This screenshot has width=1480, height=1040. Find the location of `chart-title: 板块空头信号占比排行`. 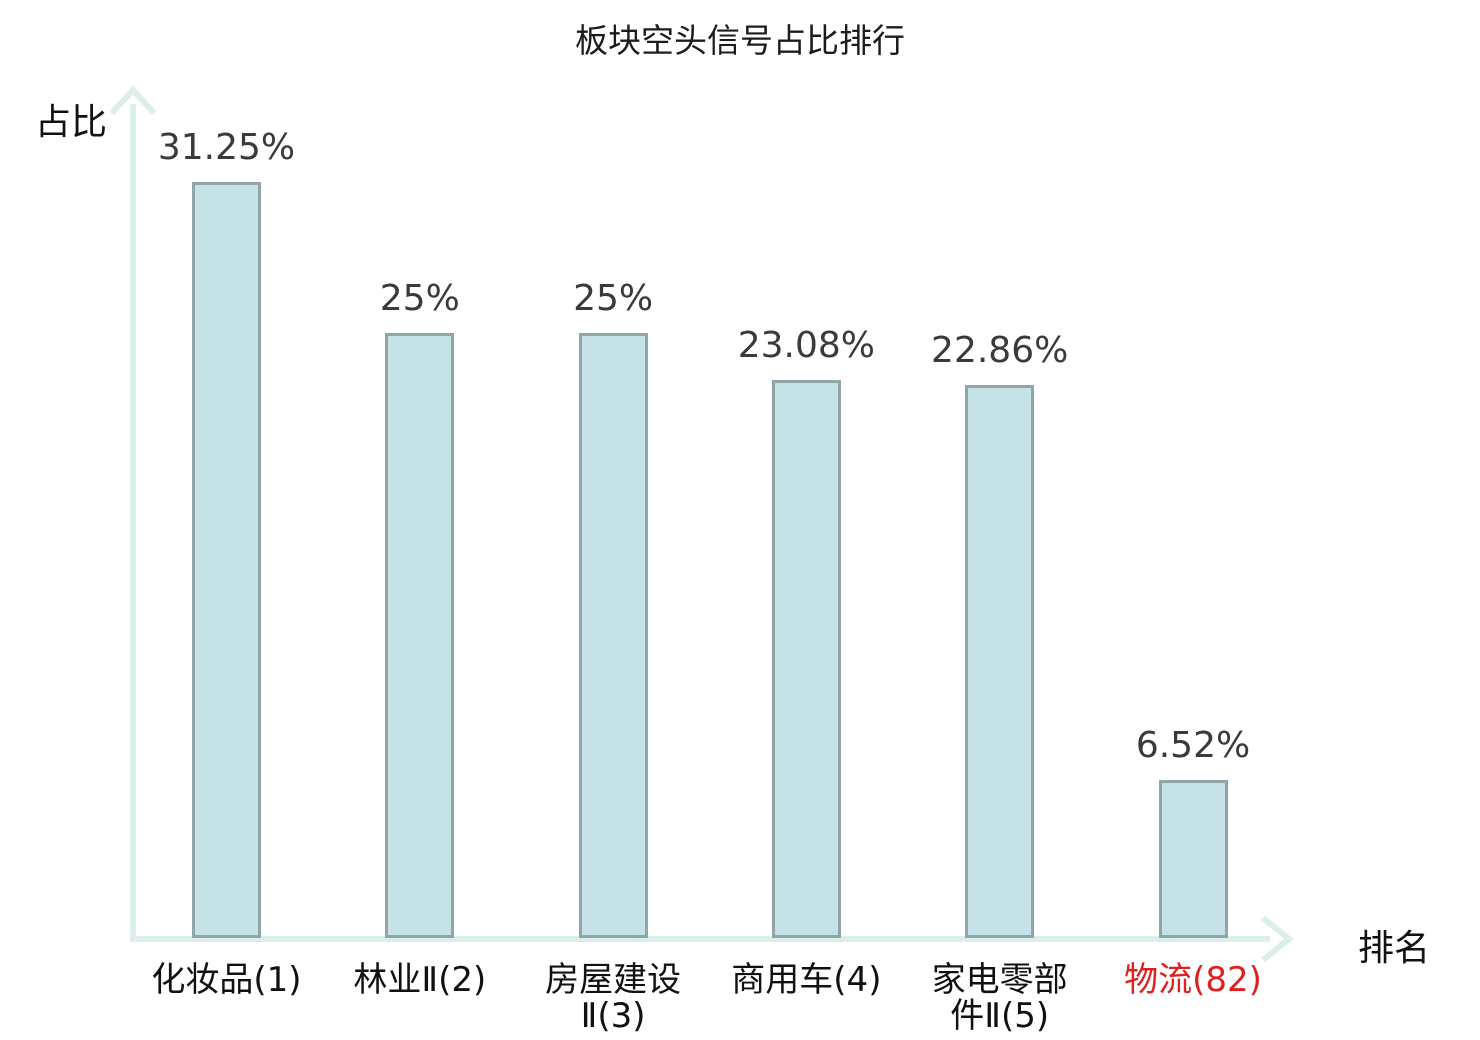

chart-title: 板块空头信号占比排行 is located at coordinates (740, 40).